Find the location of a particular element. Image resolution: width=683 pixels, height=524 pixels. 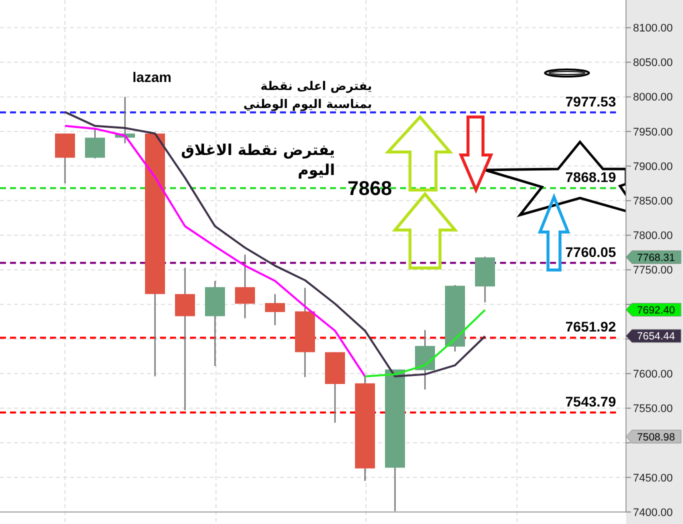

y-tick-label: 7800.00 is located at coordinates (653, 236).